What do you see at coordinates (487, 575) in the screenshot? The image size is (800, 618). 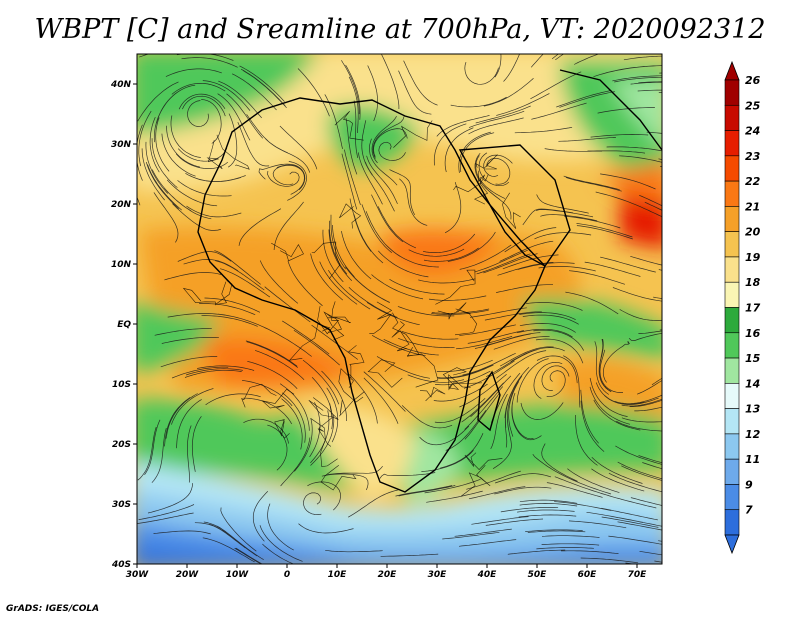 I see `lon-tick-label: 40E` at bounding box center [487, 575].